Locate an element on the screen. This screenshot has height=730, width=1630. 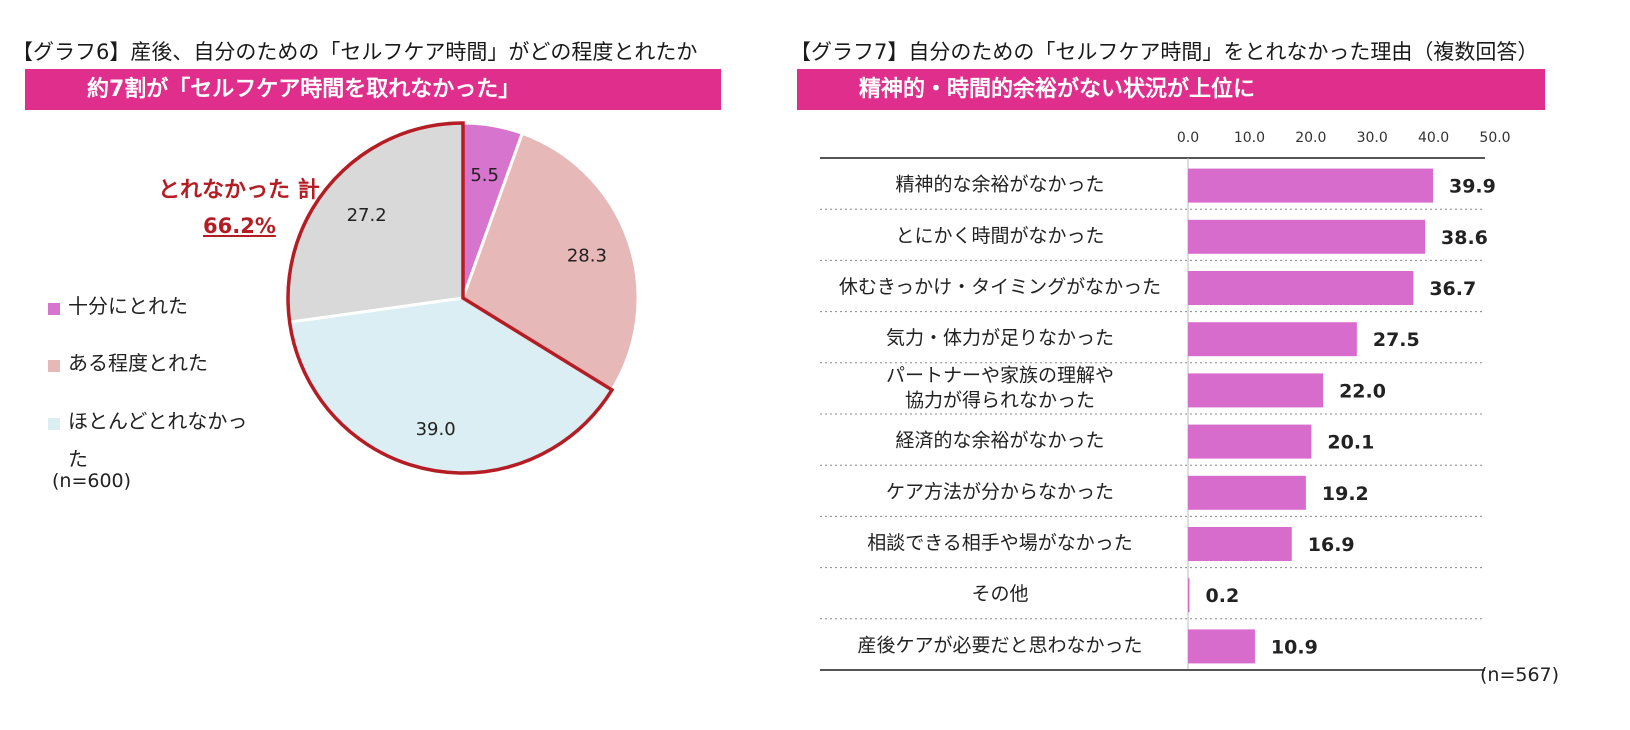
legend-item-somewhat: ある程度とれた is located at coordinates (155, 366).